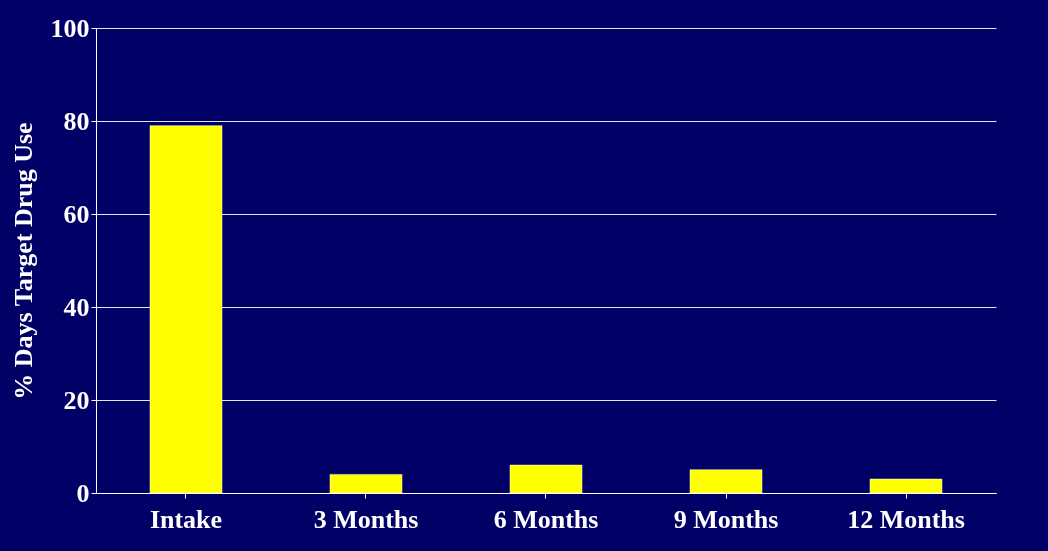 This screenshot has width=1048, height=551. Describe the element at coordinates (76, 121) in the screenshot. I see `y-tick-label: 80` at that location.